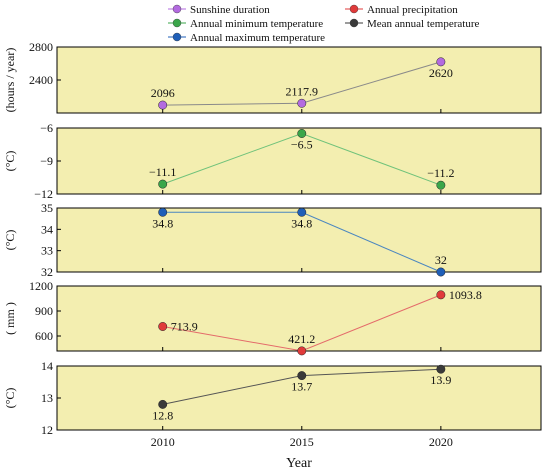 This screenshot has width=550, height=473. Describe the element at coordinates (299, 463) in the screenshot. I see `x-axis-label: Year` at that location.